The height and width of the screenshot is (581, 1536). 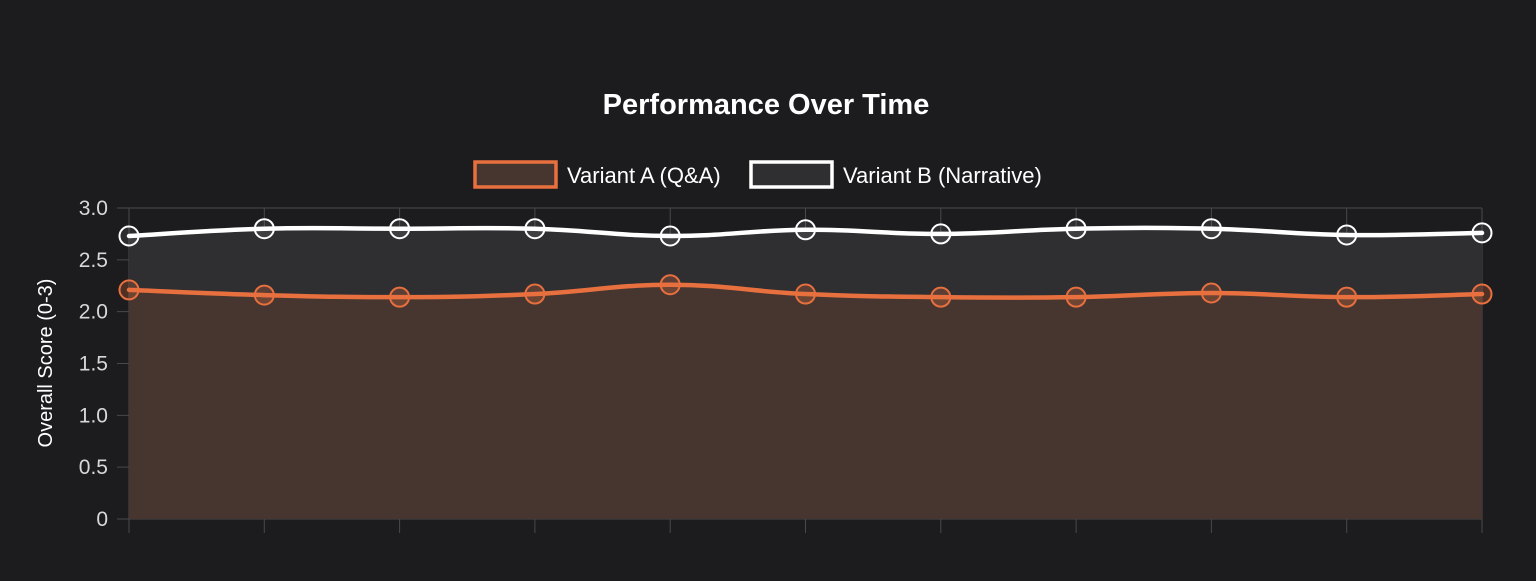 What do you see at coordinates (102, 519) in the screenshot?
I see `y-tick-label: 0` at bounding box center [102, 519].